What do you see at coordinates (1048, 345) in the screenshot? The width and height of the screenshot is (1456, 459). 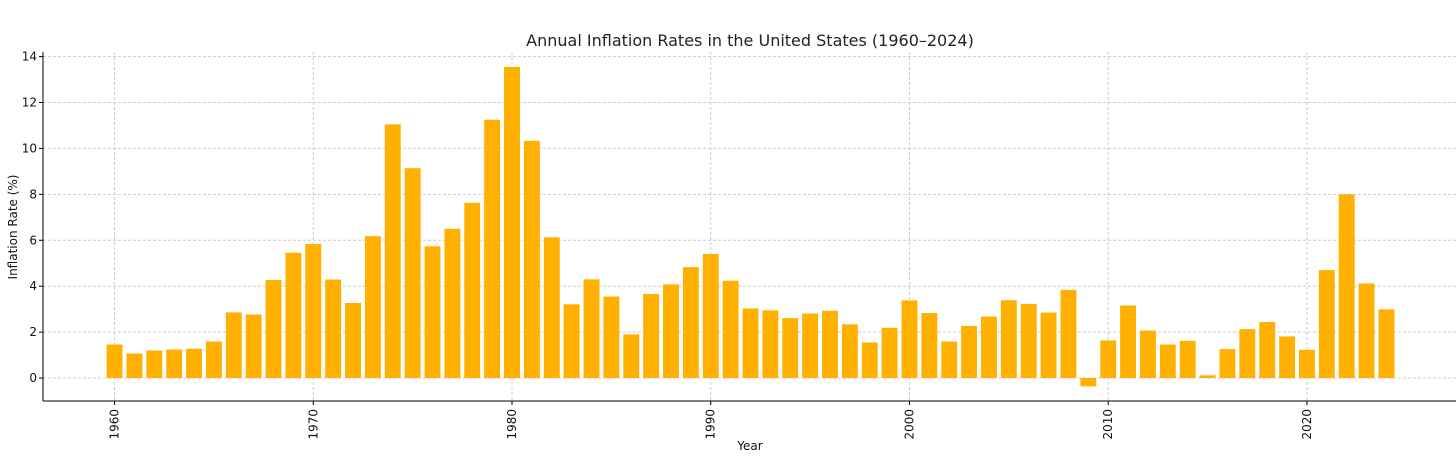 I see `bar-2007` at bounding box center [1048, 345].